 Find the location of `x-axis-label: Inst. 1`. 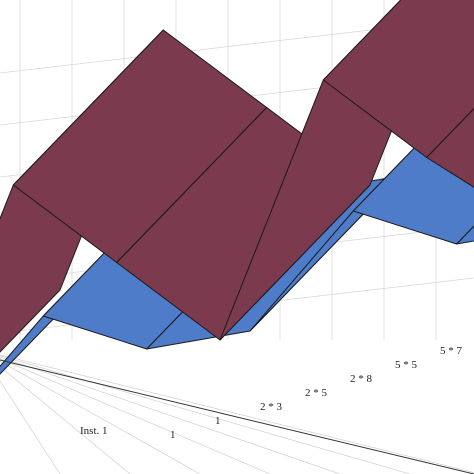

x-axis-label: Inst. 1 is located at coordinates (94, 431).